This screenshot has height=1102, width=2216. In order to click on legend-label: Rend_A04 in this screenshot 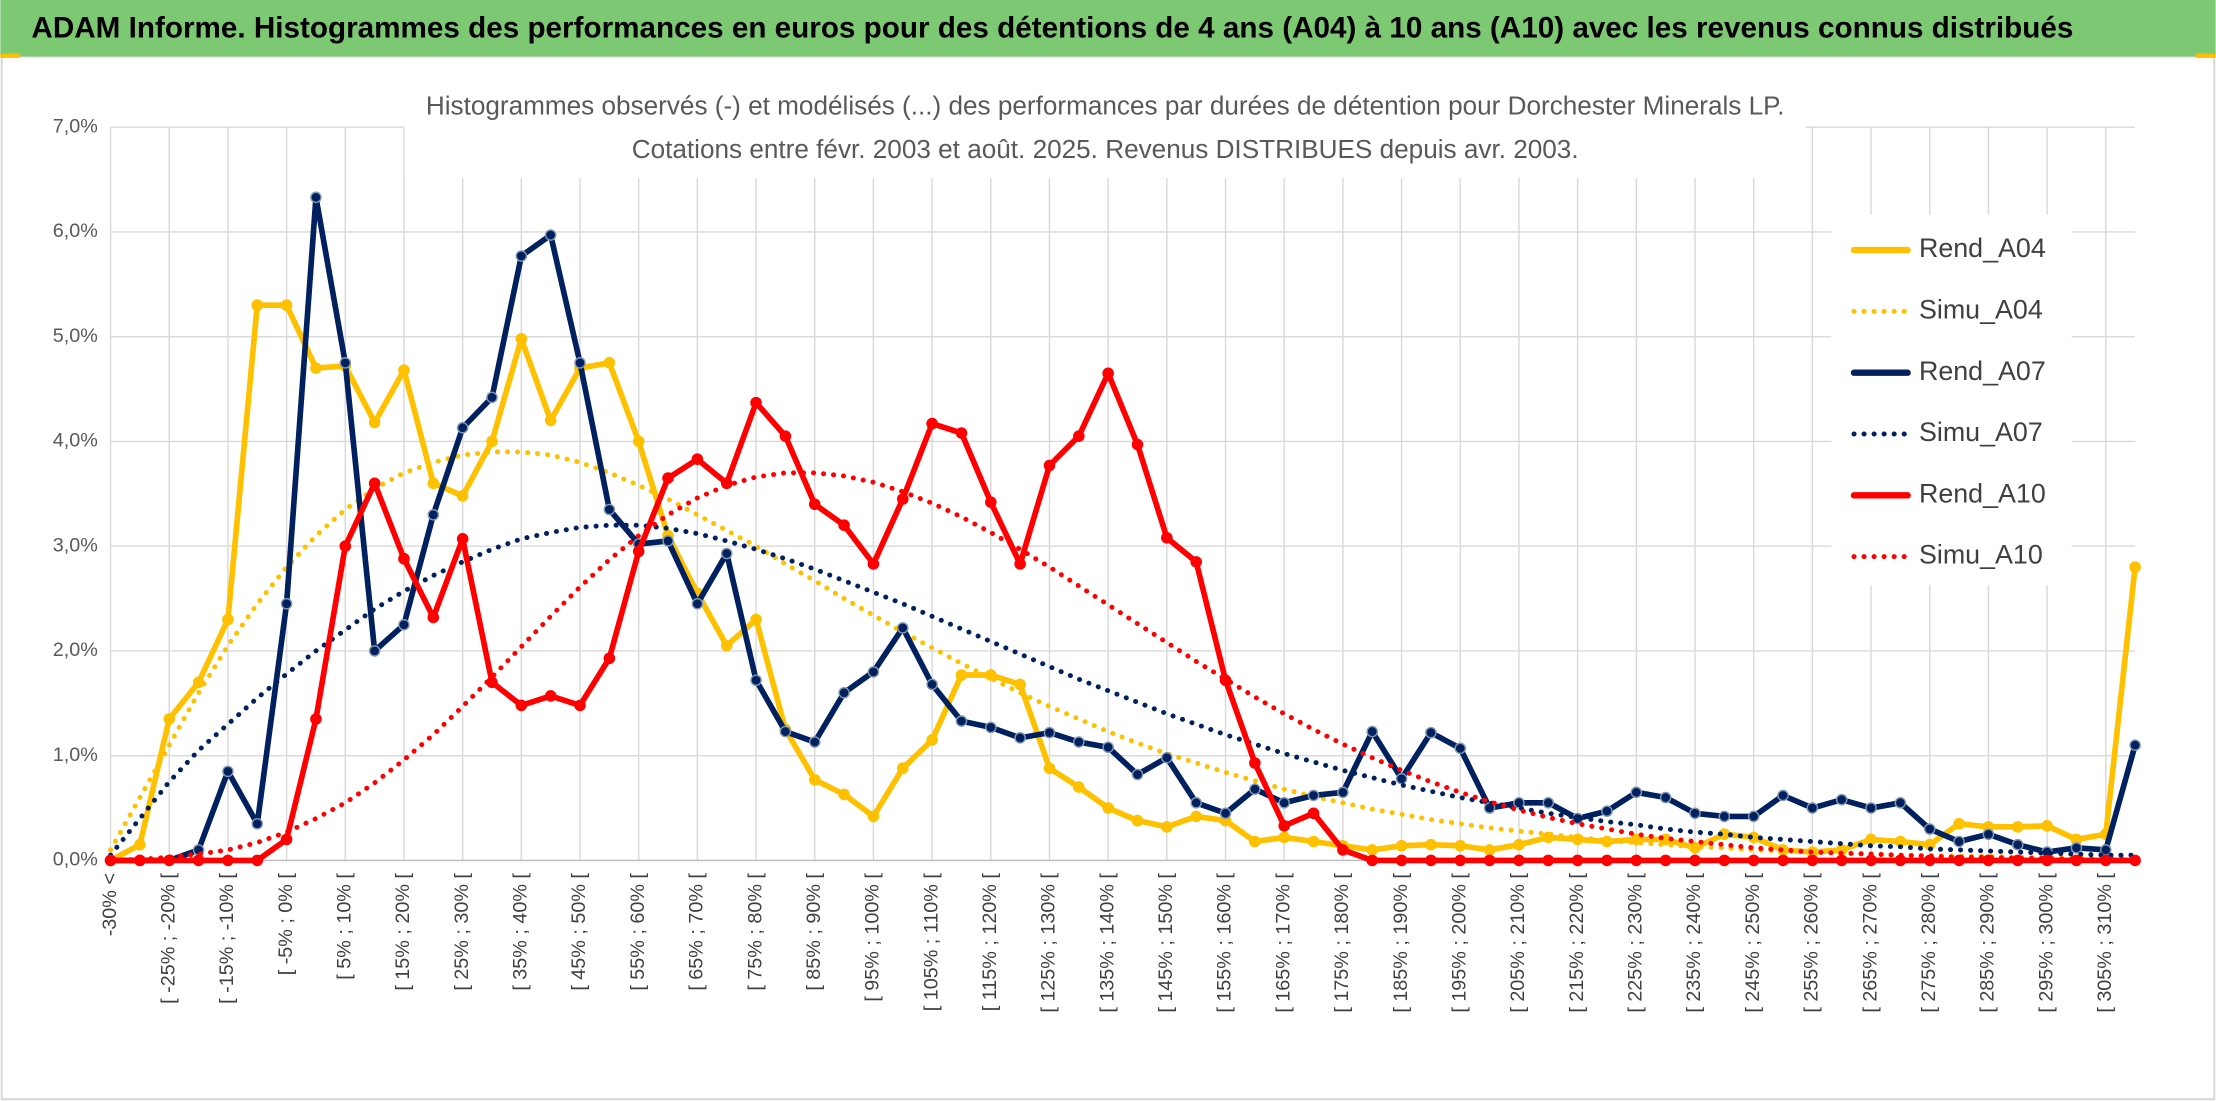, I will do `click(1982, 248)`.